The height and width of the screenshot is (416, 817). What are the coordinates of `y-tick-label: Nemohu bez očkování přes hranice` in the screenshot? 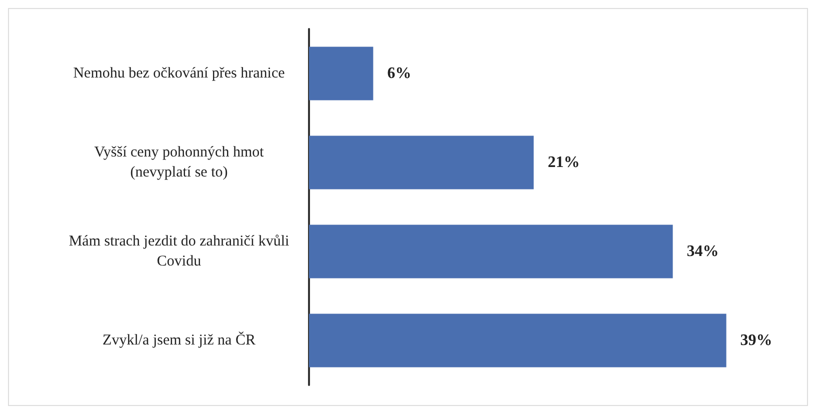 It's located at (179, 74).